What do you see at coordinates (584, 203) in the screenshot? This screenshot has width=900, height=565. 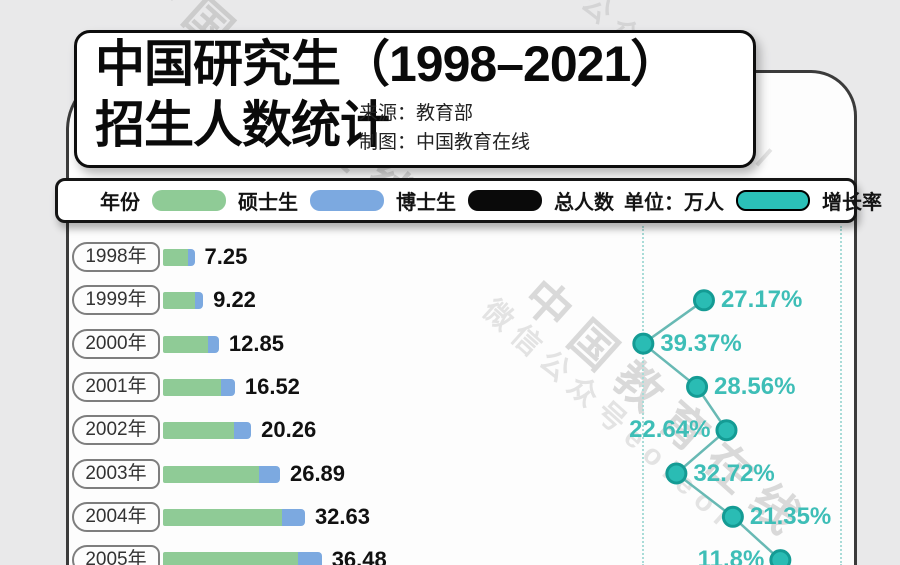 I see `legend-total-label: 总人数` at bounding box center [584, 203].